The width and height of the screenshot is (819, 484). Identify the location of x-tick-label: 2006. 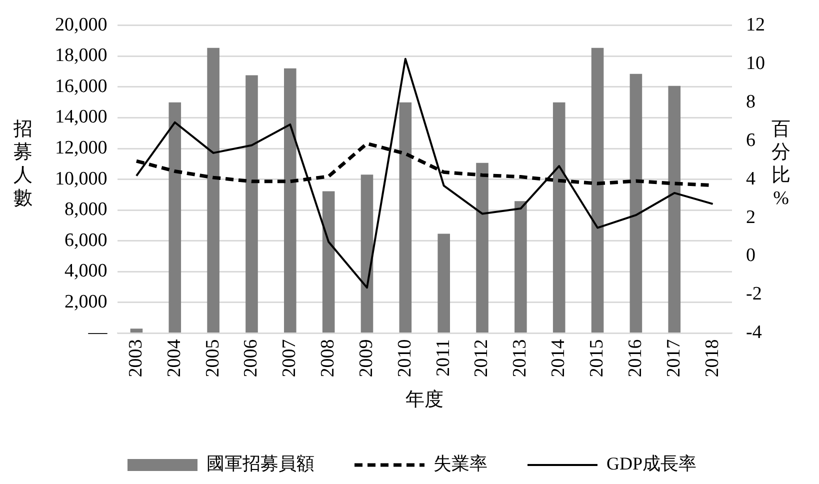
(251, 358).